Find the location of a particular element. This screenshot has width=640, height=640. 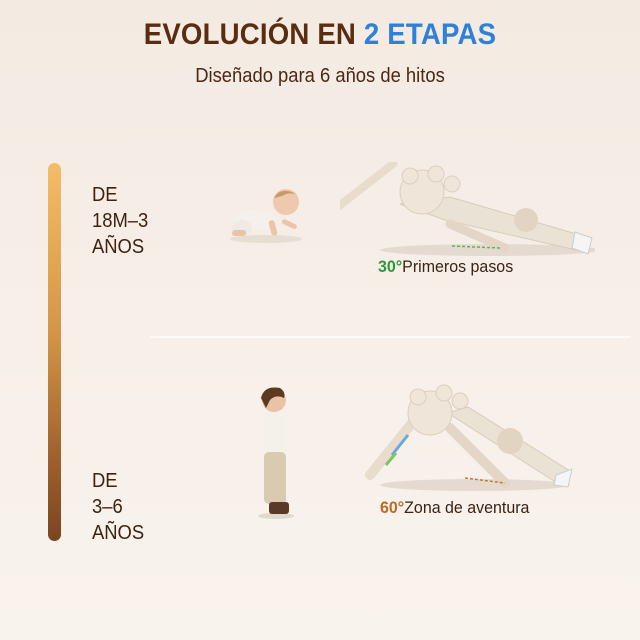

stage-1-line1: DE is located at coordinates (105, 195).